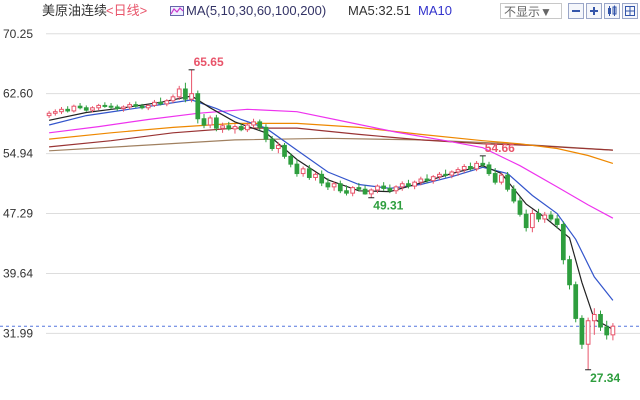 This screenshot has height=400, width=640. Describe the element at coordinates (388, 206) in the screenshot. I see `annotation-label: 49.31` at that location.